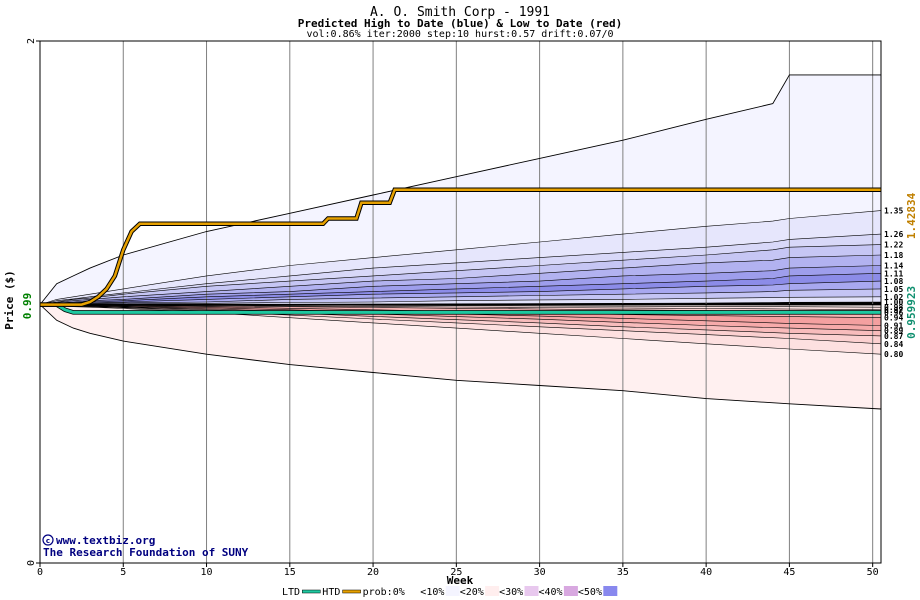 Image resolution: width=920 pixels, height=600 pixels. I want to click on y-tick-label-0: 0, so click(31, 563).